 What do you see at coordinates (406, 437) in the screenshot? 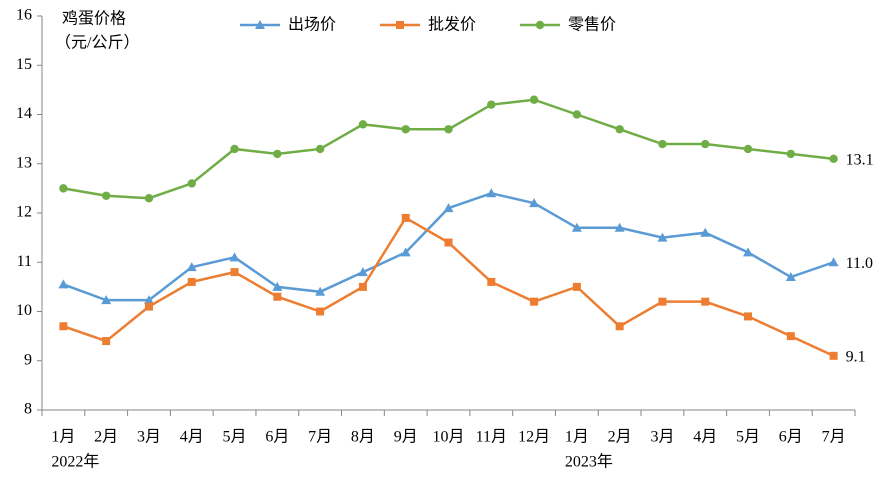
I see `x-tick-label: 9月` at bounding box center [406, 437].